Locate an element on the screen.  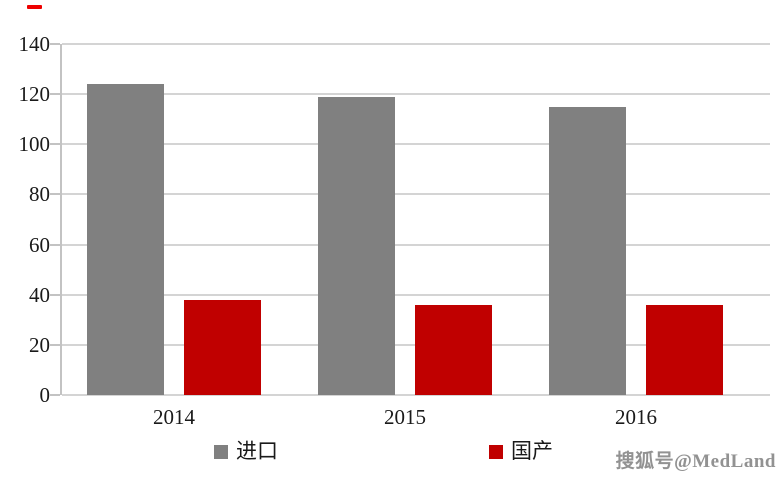
legend-item-import: 进口 is located at coordinates (246, 451).